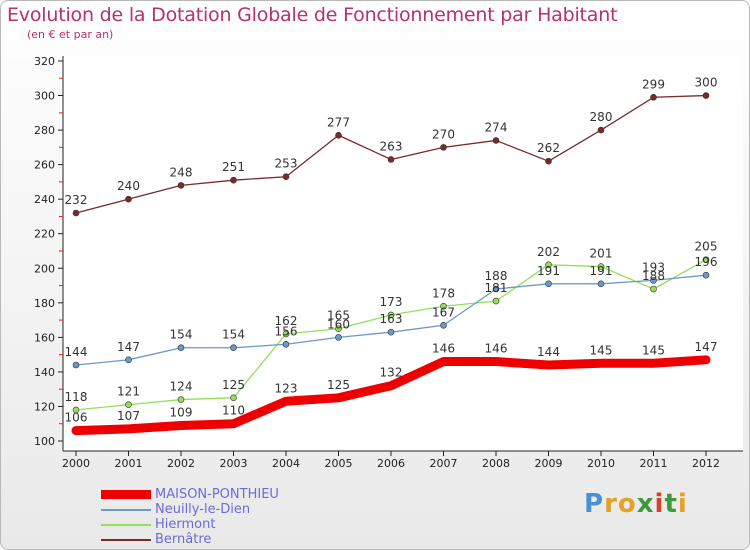 This screenshot has width=750, height=550. Describe the element at coordinates (653, 84) in the screenshot. I see `data-label: 299` at that location.